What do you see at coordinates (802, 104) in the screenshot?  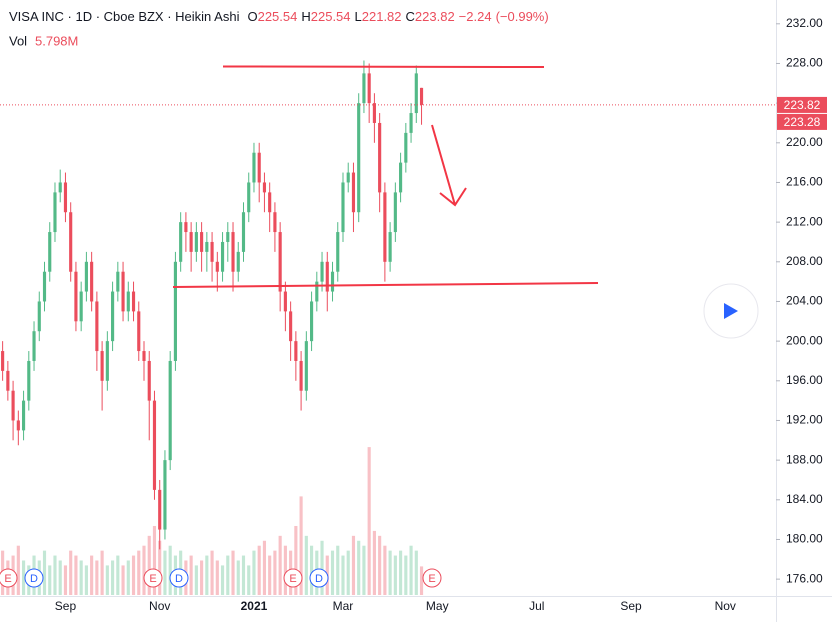 I see `price-badge` at bounding box center [802, 104].